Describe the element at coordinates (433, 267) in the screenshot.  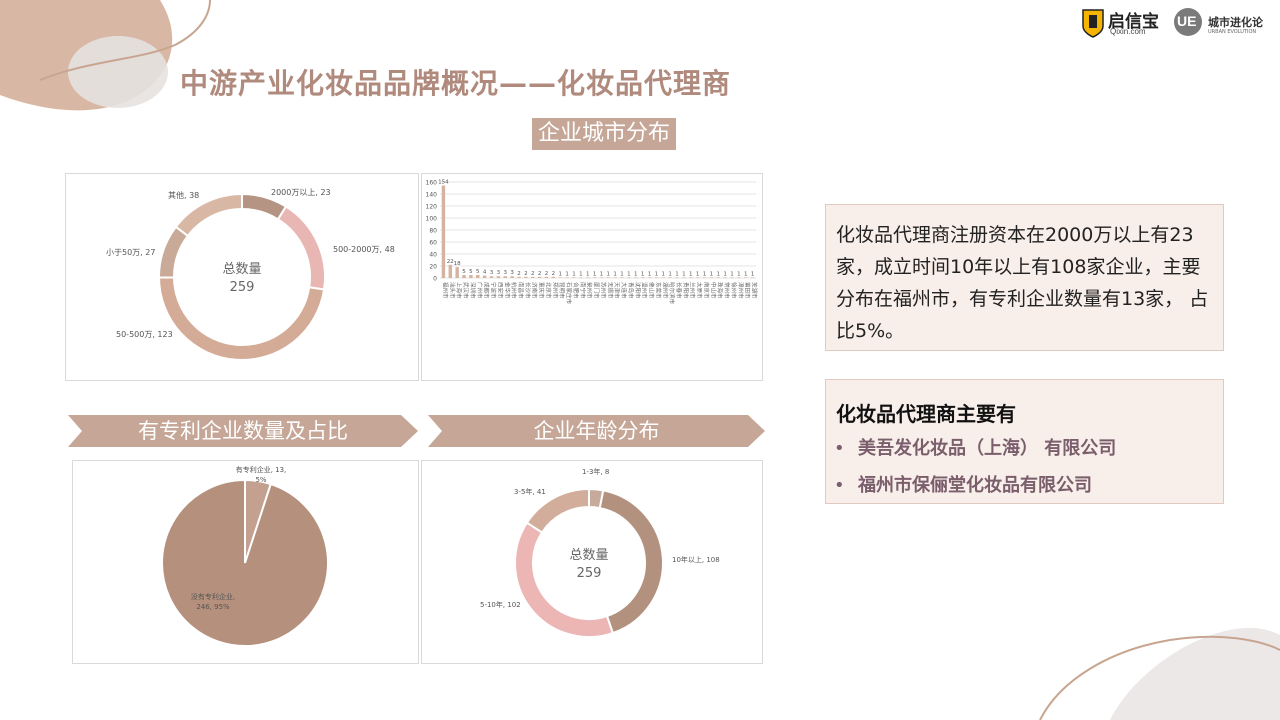
I see `y-tick-label: 20` at that location.